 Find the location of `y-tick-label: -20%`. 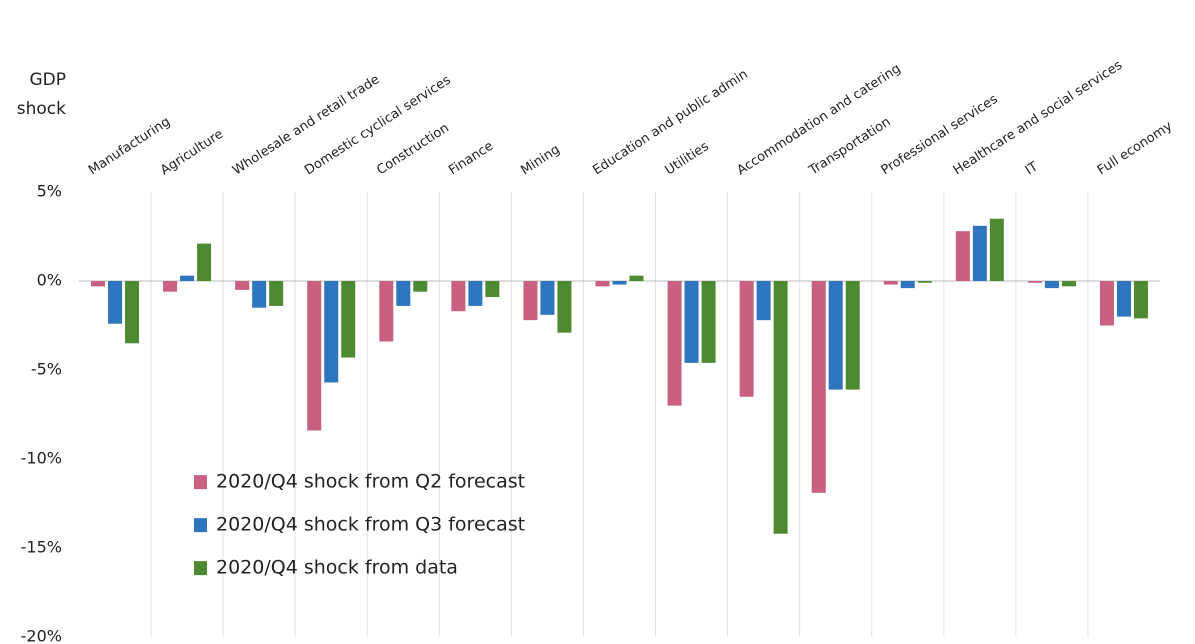

y-tick-label: -20% is located at coordinates (41, 635).